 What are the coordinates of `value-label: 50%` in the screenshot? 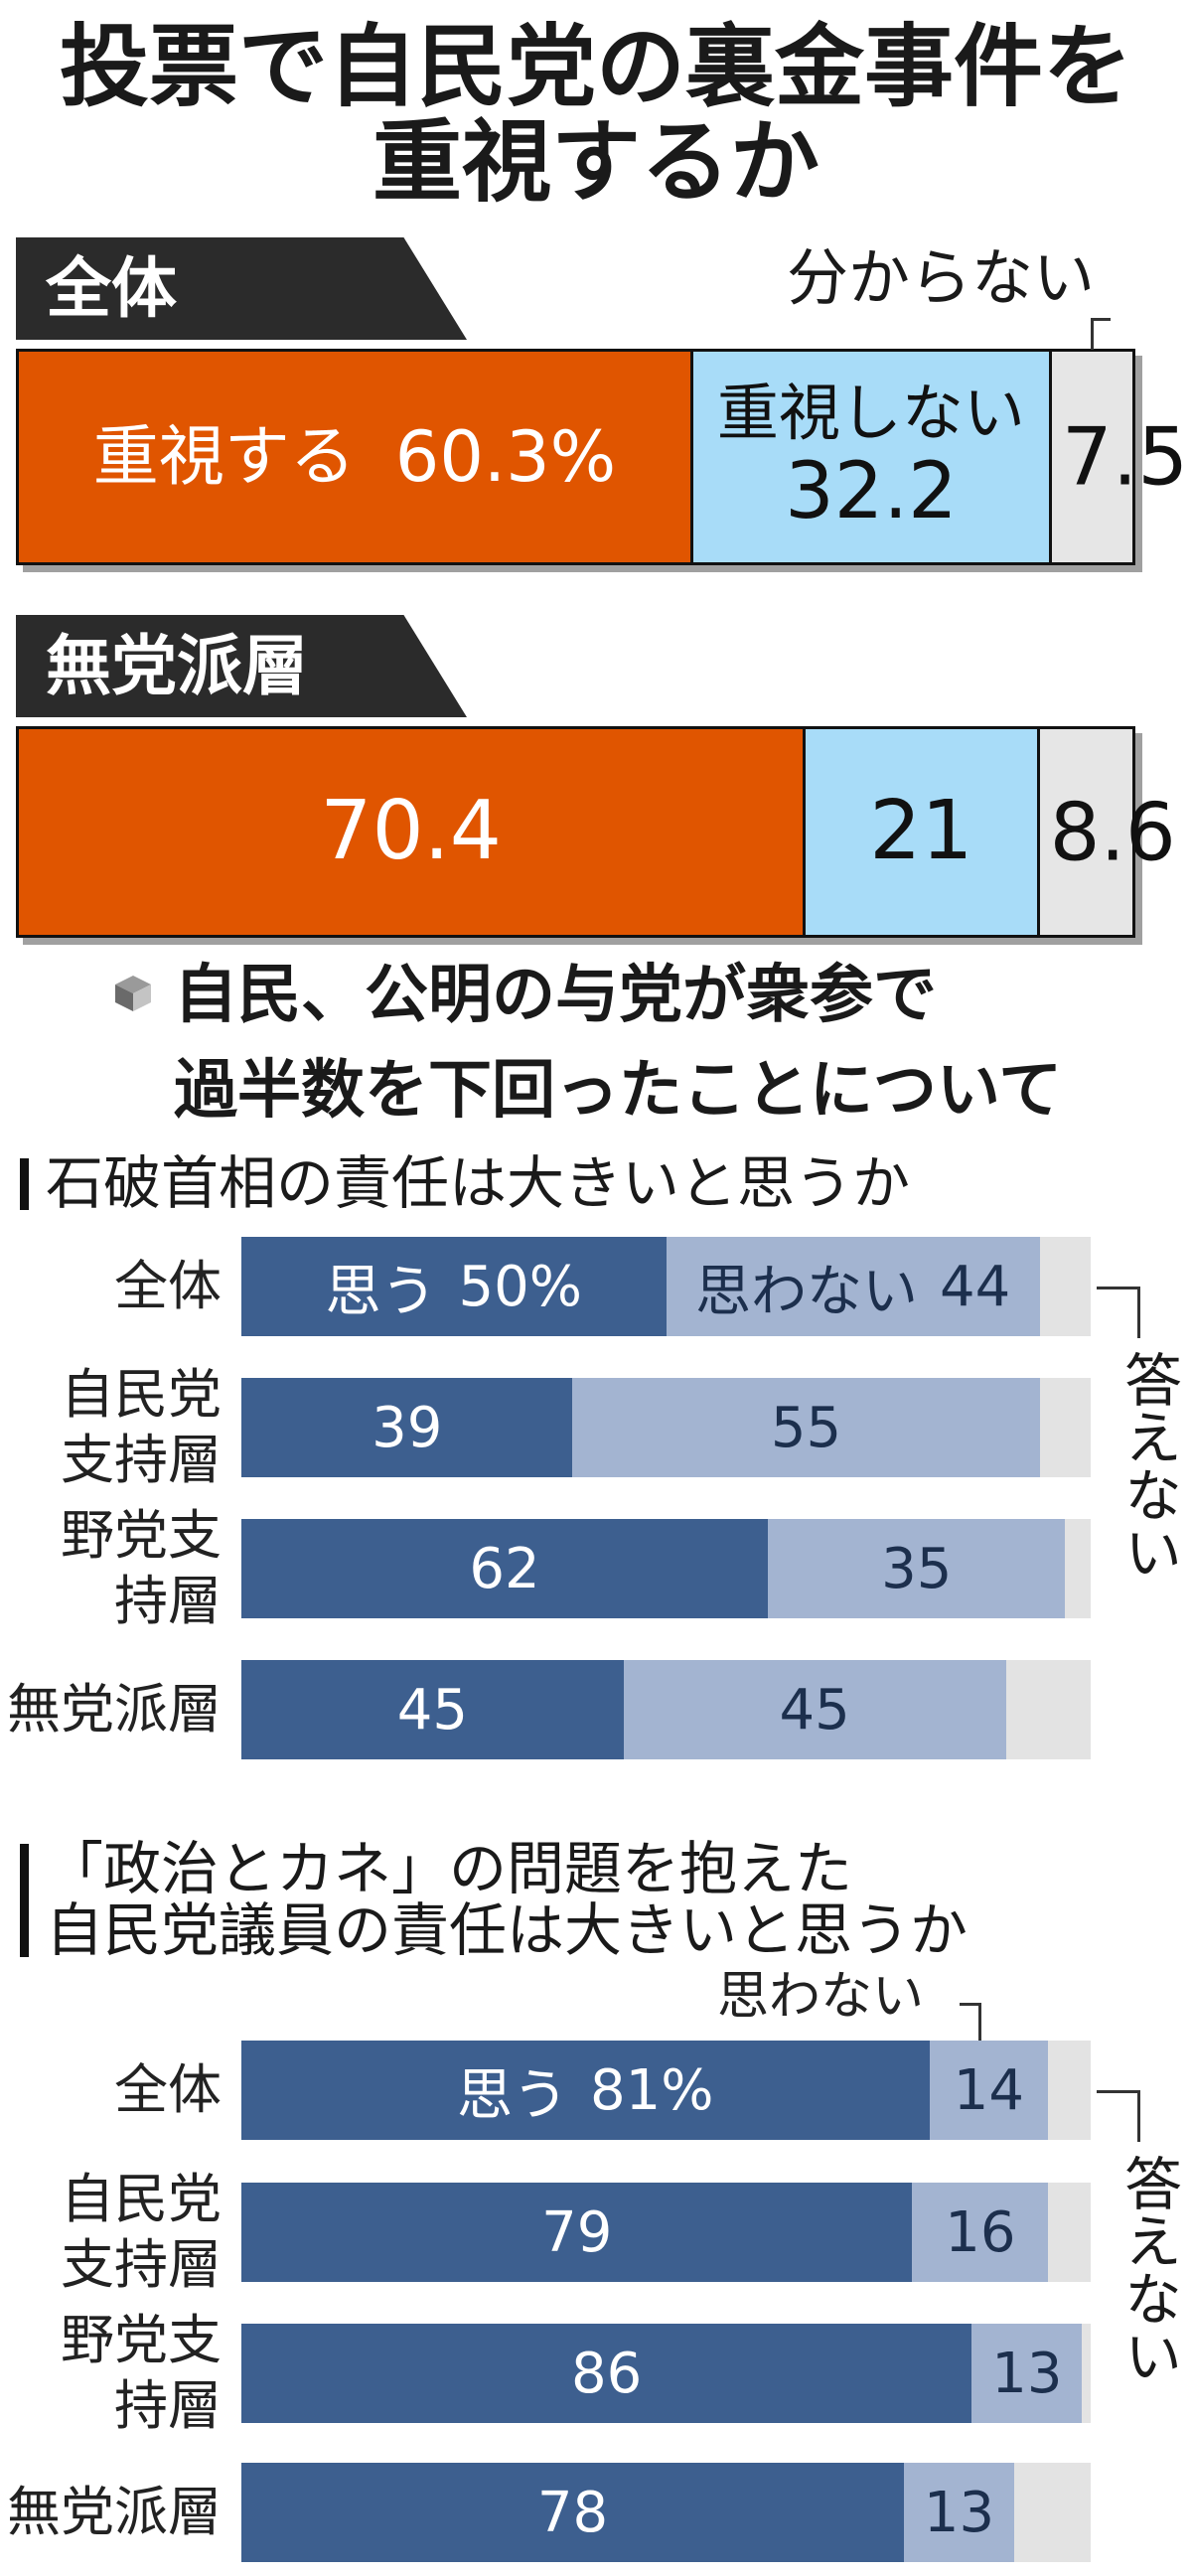 It's located at (520, 1286).